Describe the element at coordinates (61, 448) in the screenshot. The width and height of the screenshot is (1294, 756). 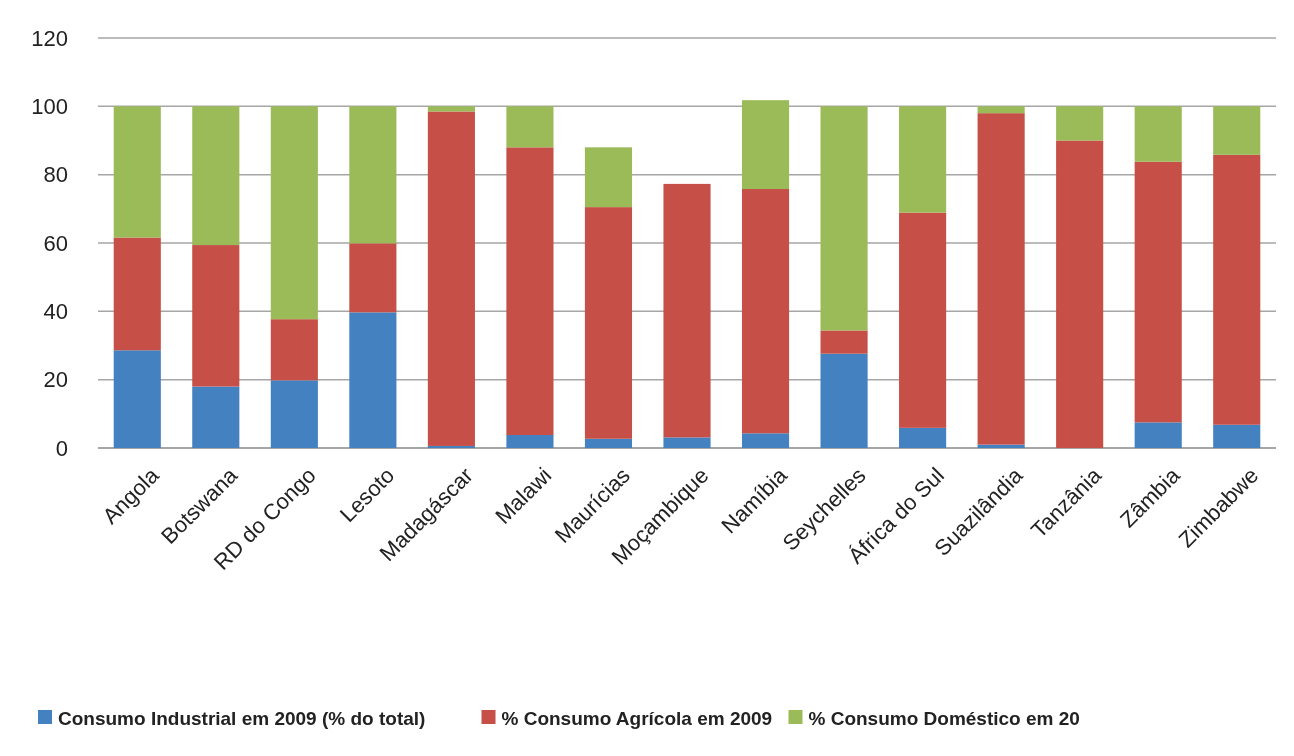
I see `y-tick-label: 0` at that location.